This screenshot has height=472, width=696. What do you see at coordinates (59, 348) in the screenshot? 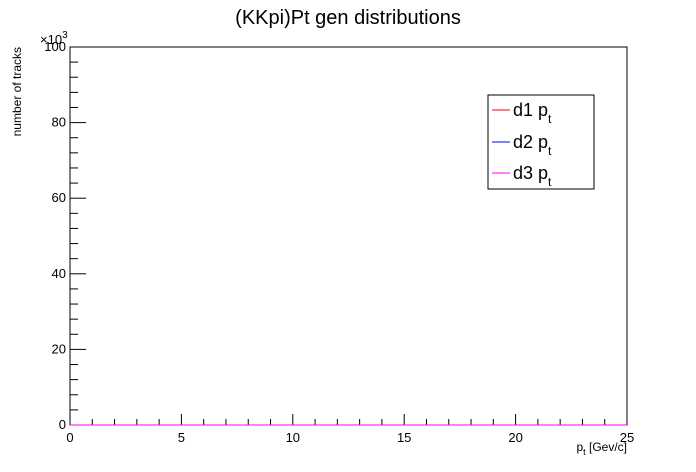
I see `y-tick-label: 20` at bounding box center [59, 348].